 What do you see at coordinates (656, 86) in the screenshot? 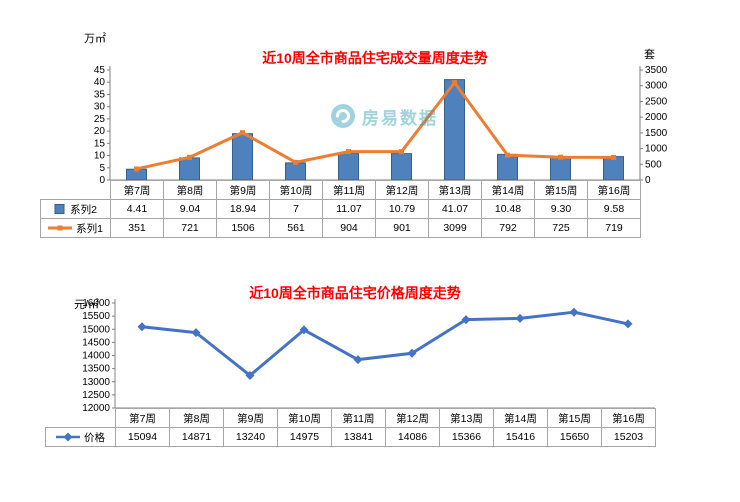
I see `axis-tick-label: 3000` at bounding box center [656, 86].